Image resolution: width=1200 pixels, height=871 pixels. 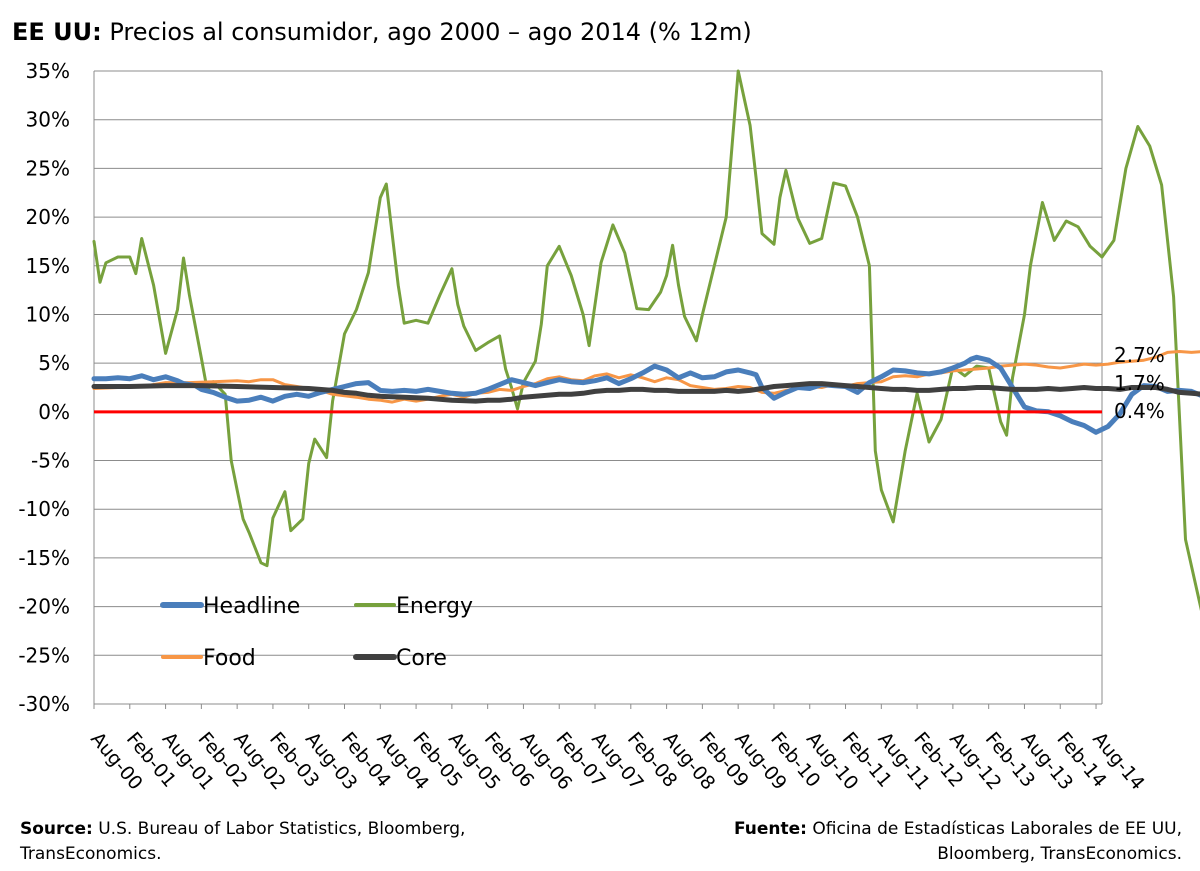 I want to click on legend-label-core: Core, so click(x=421, y=658).